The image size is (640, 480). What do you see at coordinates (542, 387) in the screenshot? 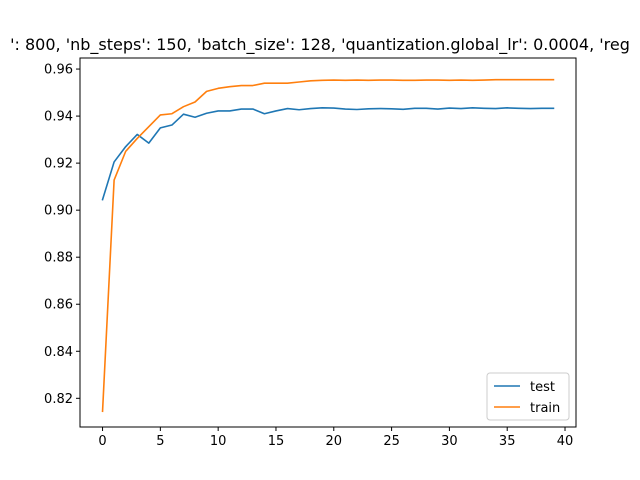
I see `legend-label-test: test` at bounding box center [542, 387].